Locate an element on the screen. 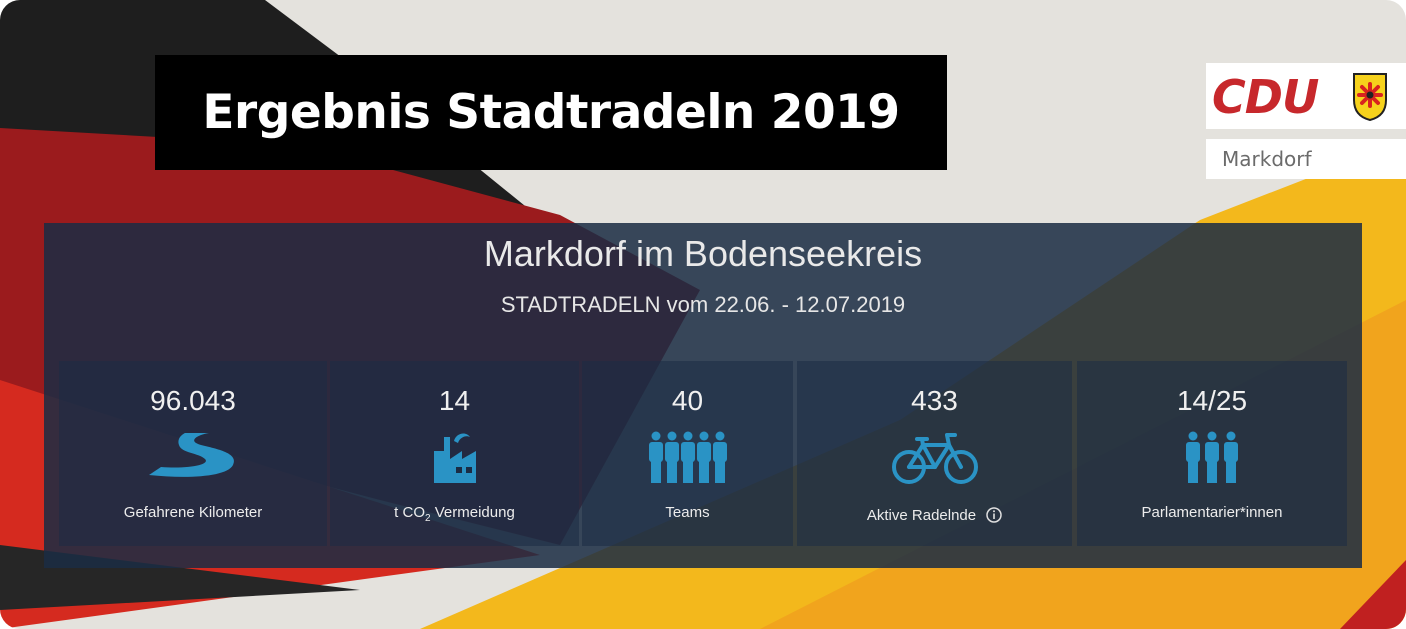  stat-value-co2: 14 is located at coordinates (454, 400).